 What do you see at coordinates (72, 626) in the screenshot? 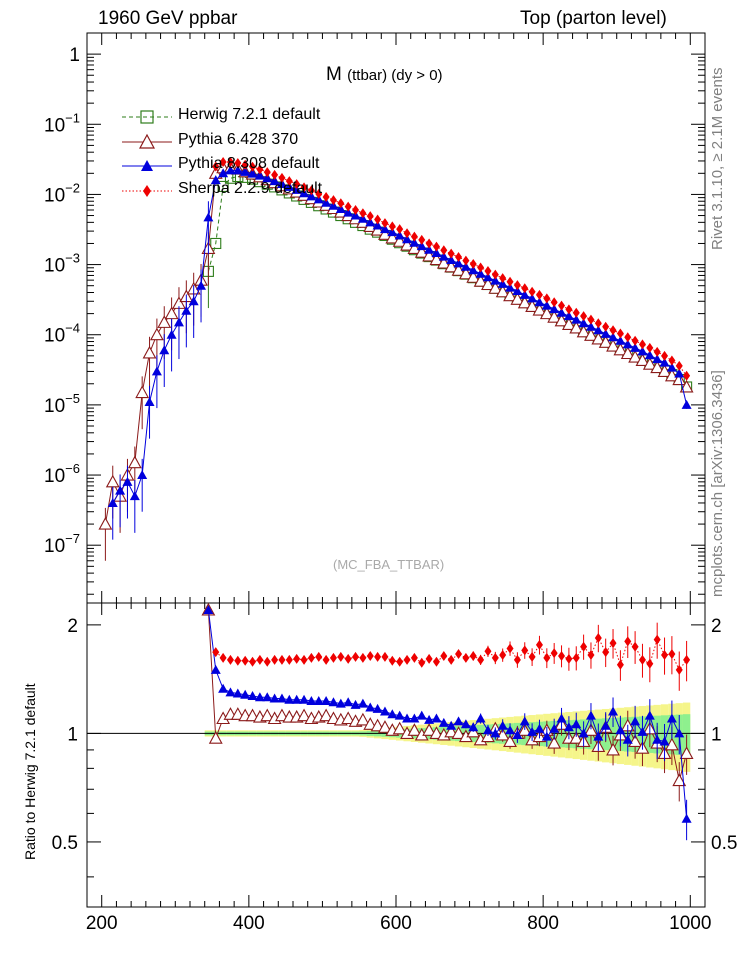
I see `ratio-tick-label-left: 2` at bounding box center [72, 626].